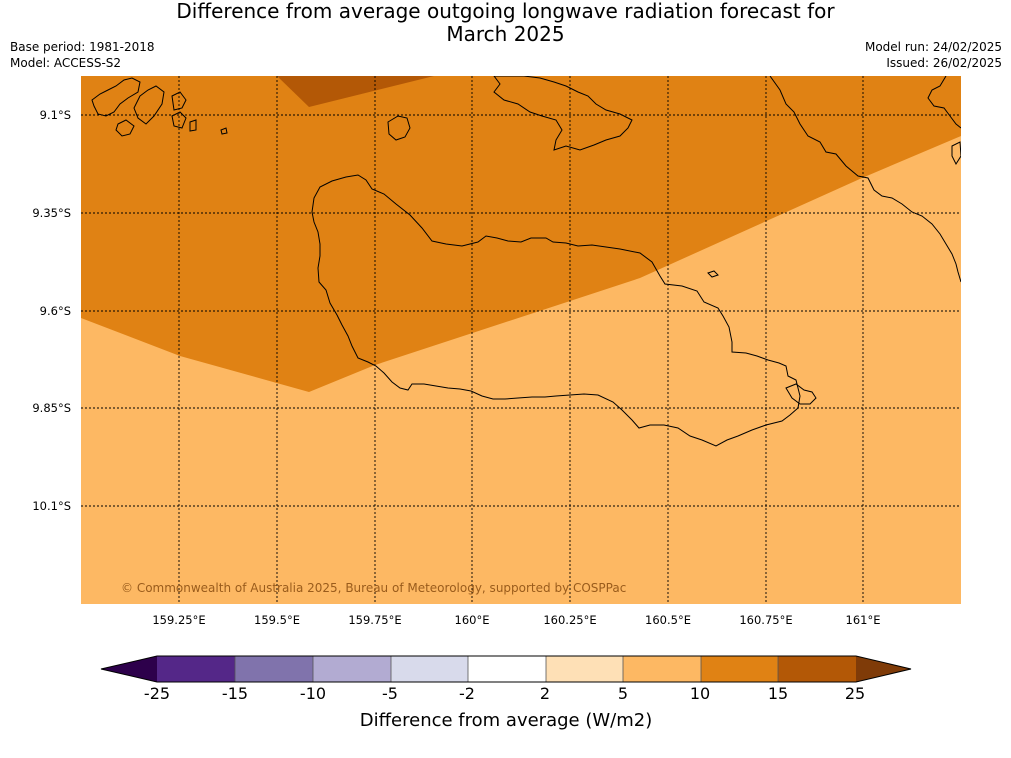 The image size is (1011, 758). Describe the element at coordinates (235, 693) in the screenshot. I see `colorbar-tick-label: -15` at that location.